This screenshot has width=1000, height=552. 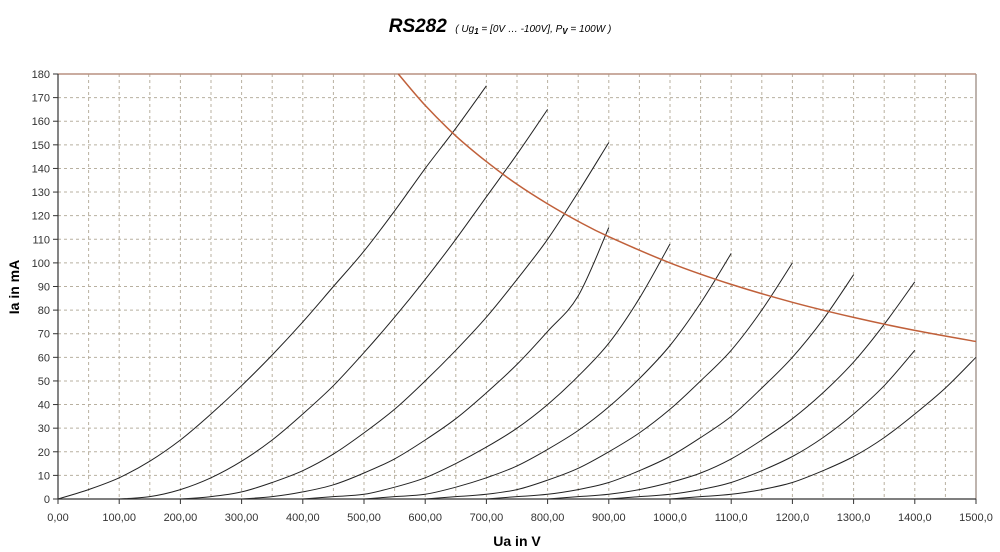 I want to click on x-tick-label: 800,00, so click(x=548, y=518).